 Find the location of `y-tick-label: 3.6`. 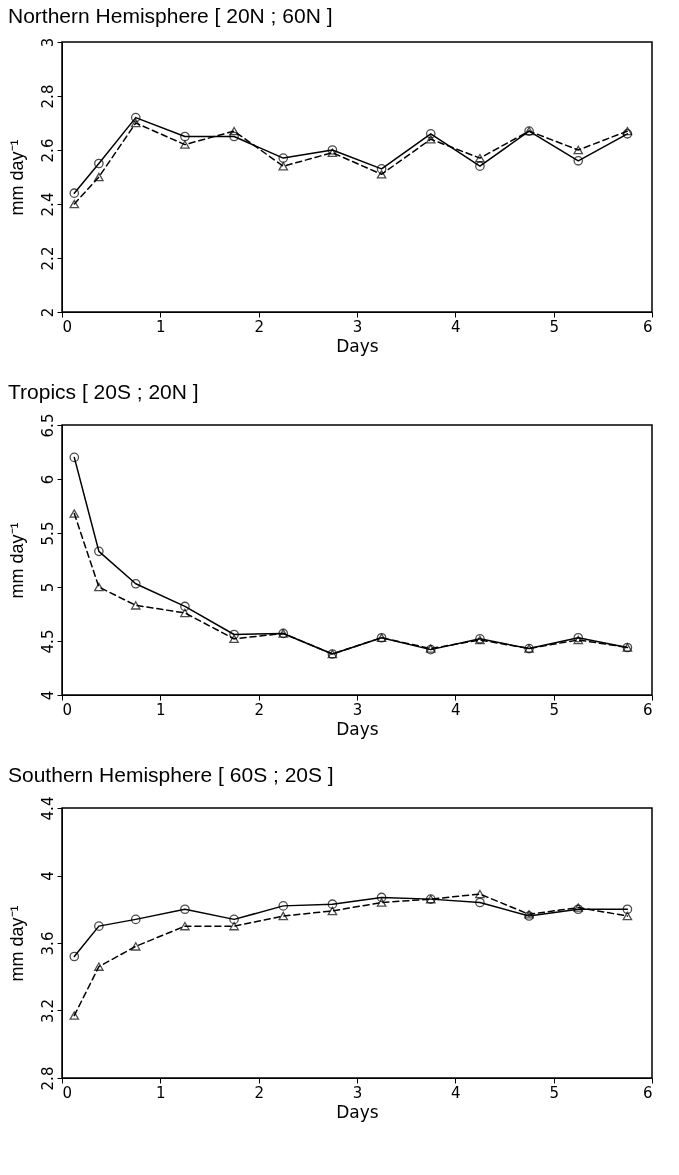

y-tick-label: 3.6 is located at coordinates (47, 943).